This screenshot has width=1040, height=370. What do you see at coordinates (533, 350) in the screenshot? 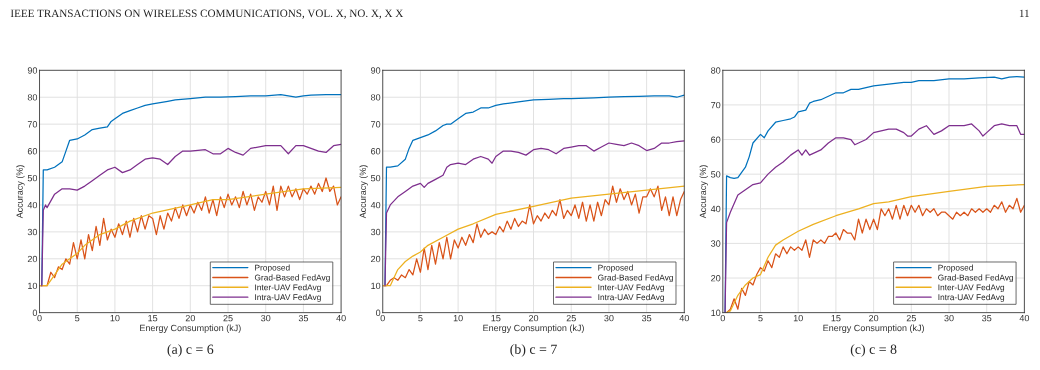
I see `text: (b) c = 7` at bounding box center [533, 350].